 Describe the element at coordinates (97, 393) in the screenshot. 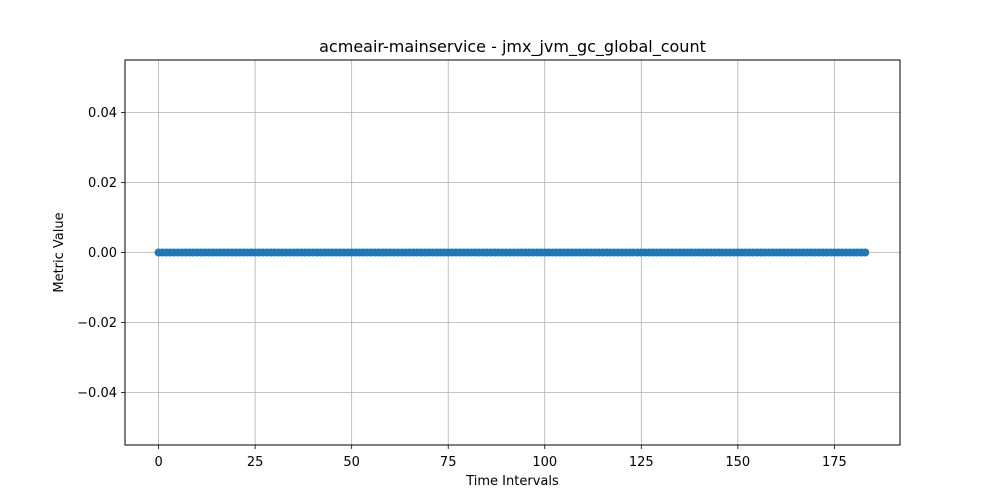

I see `y-tick-label: −0.04` at that location.